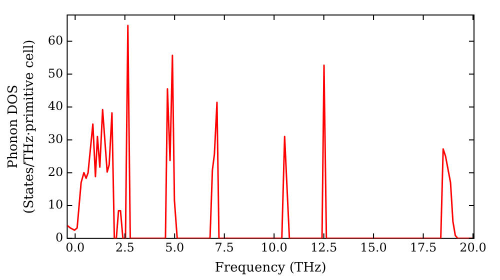 The image size is (500, 280). What do you see at coordinates (423, 247) in the screenshot?
I see `x-tick-label: 17.5` at bounding box center [423, 247].